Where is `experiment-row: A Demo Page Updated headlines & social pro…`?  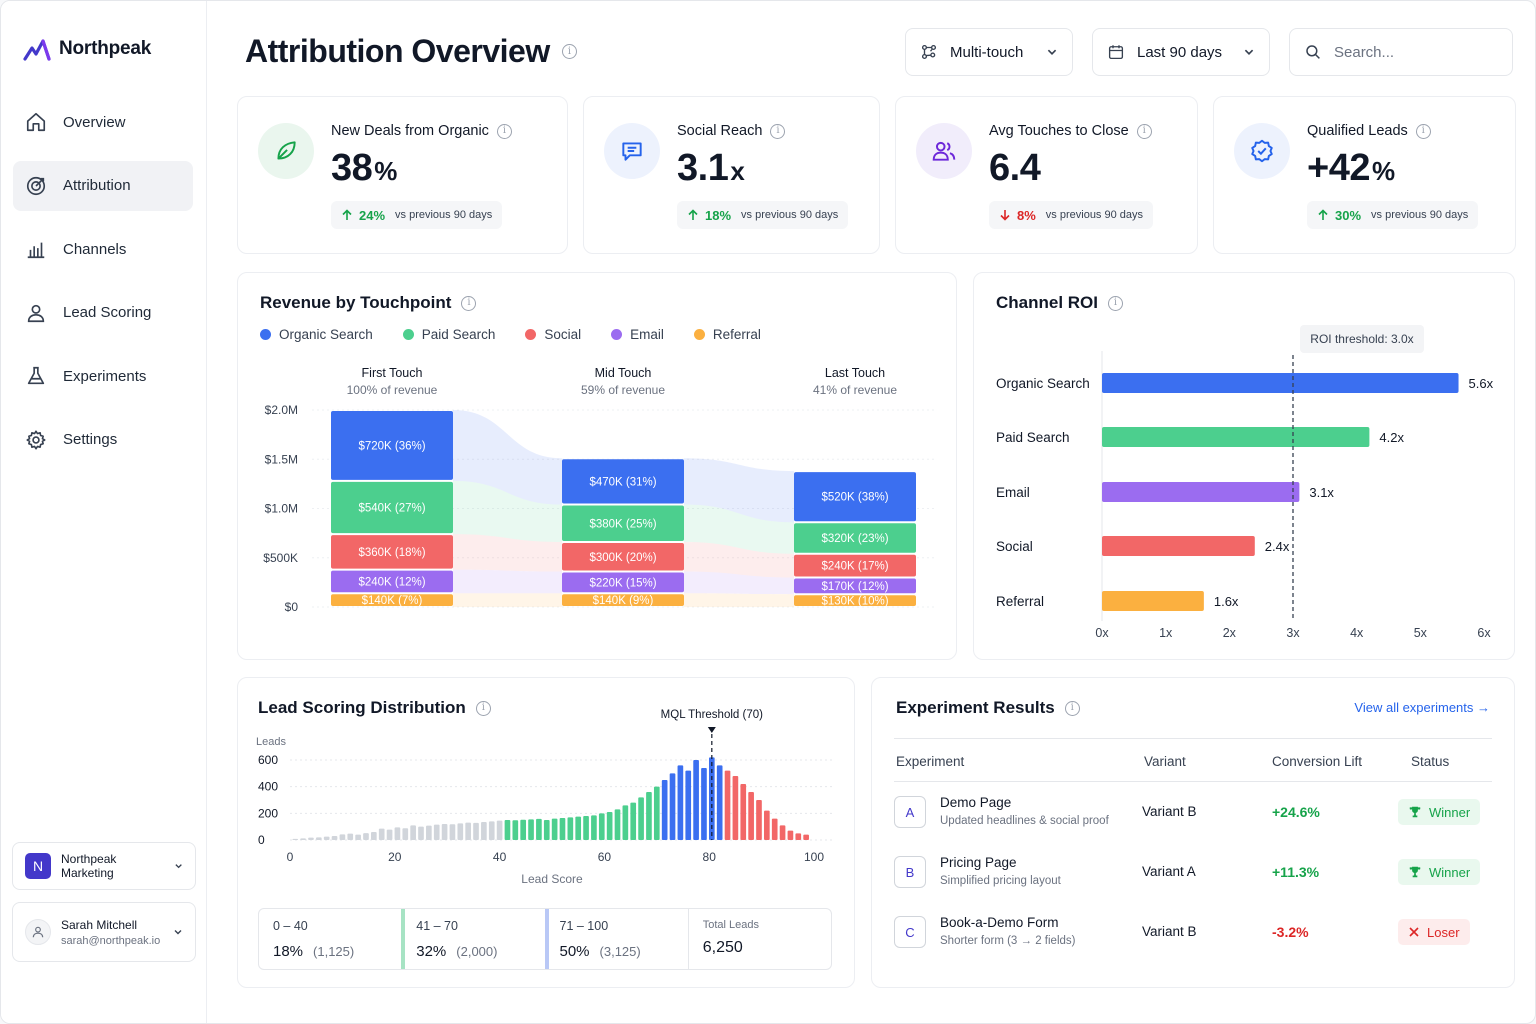 experiment-row: A Demo Page Updated headlines & social pro… is located at coordinates (1193, 812).